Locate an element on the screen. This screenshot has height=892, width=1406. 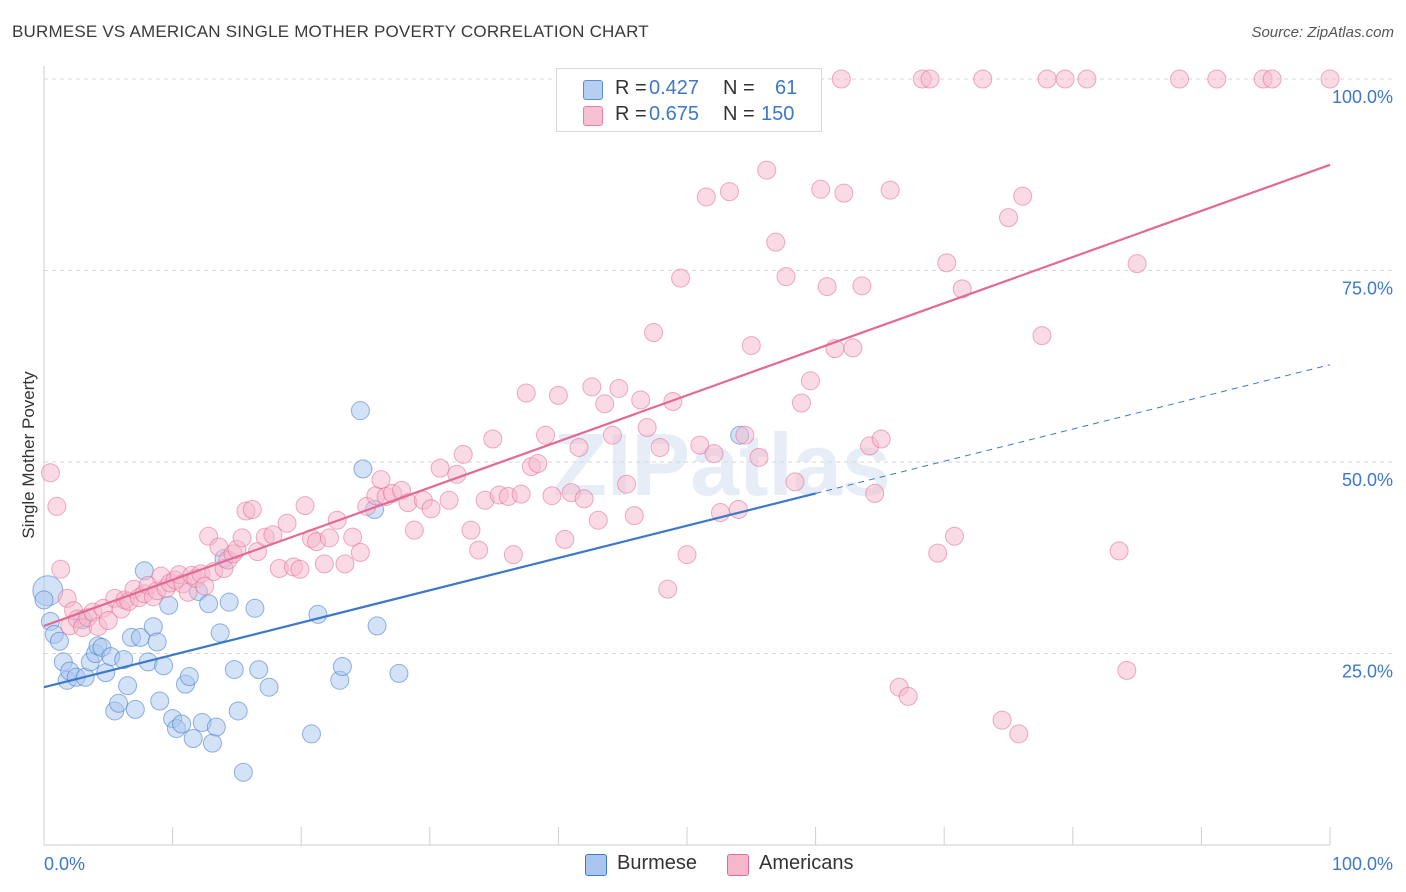
y-tick-label: 25.0% is located at coordinates (1367, 672).